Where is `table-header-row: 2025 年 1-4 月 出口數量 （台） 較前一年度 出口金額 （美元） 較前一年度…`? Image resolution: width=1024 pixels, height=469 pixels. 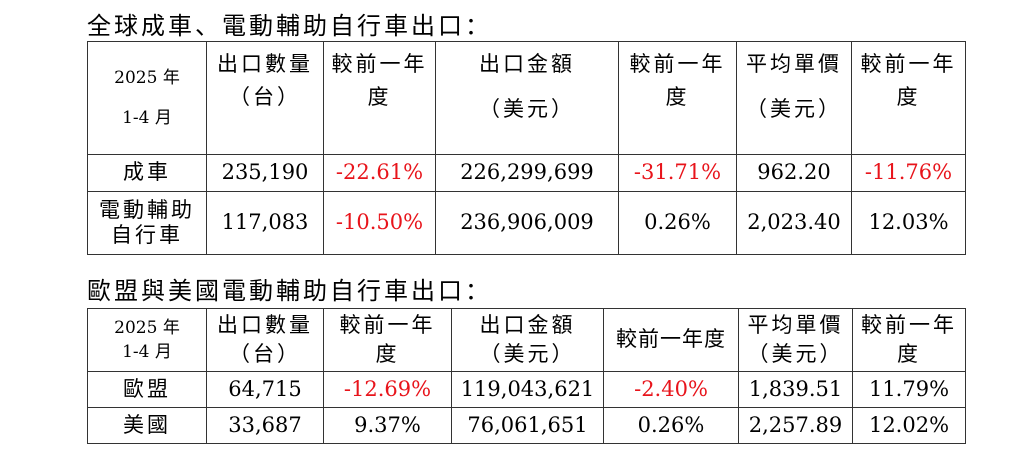
table-header-row: 2025 年 1-4 月 出口數量 （台） 較前一年度 出口金額 （美元） 較前一年度… is located at coordinates (526, 340).